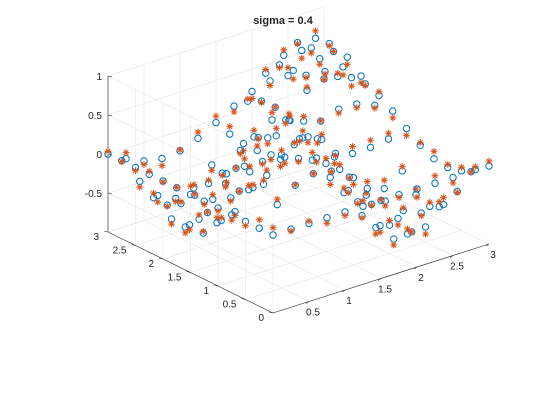 The image size is (560, 420). What do you see at coordinates (230, 305) in the screenshot?
I see `y-tick-label: 0.5` at bounding box center [230, 305].